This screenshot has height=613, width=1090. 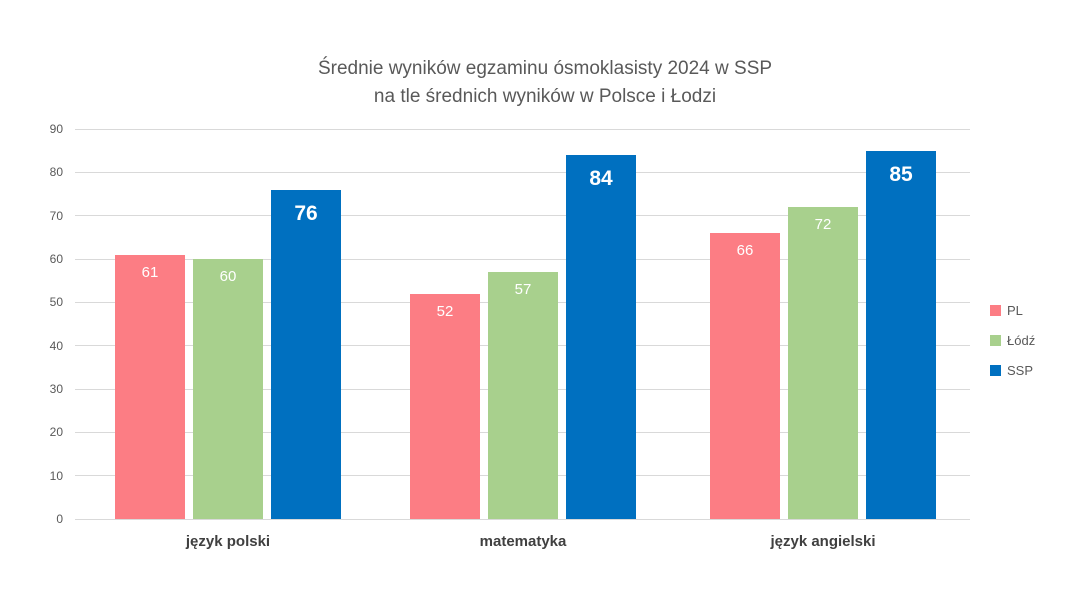 I want to click on y-axis-tick-label-70: 70, so click(x=56, y=215).